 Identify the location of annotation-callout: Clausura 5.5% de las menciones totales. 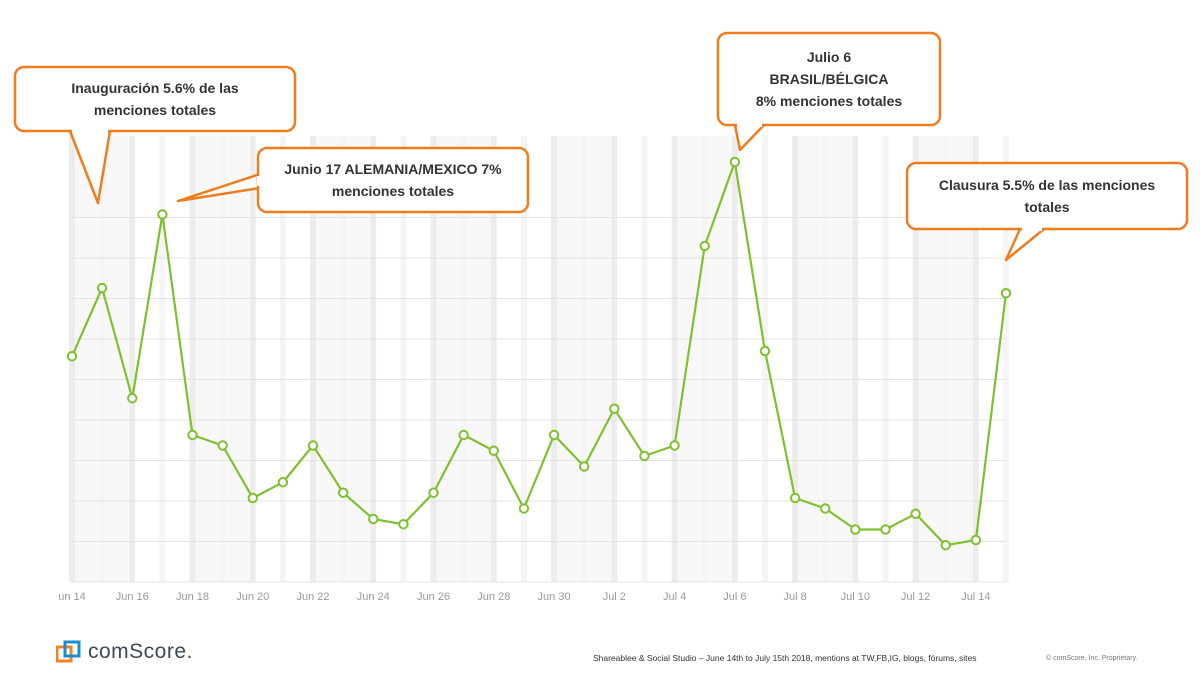
(1047, 211).